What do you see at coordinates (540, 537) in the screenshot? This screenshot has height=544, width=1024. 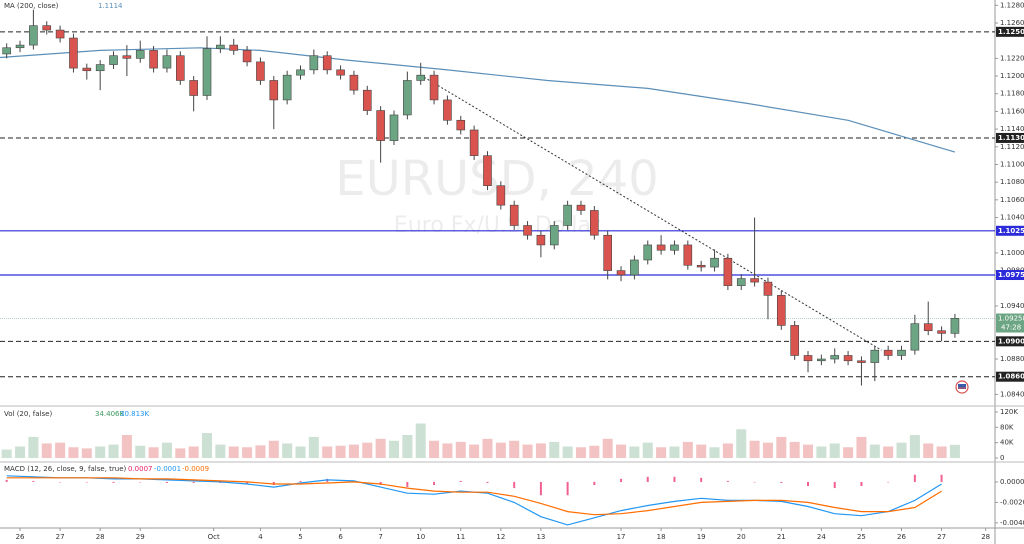 I see `x-tick-label: 13` at bounding box center [540, 537].